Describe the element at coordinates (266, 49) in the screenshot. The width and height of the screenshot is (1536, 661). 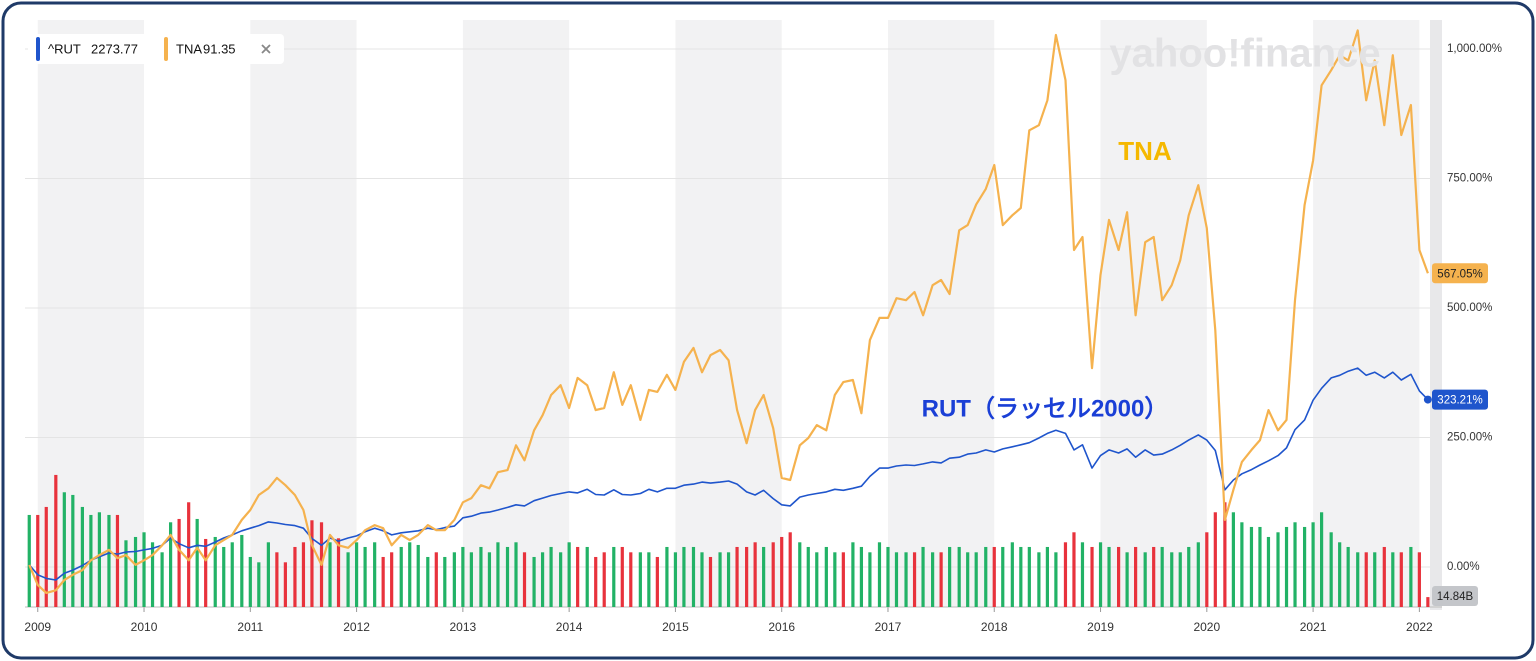
I see `legend-close` at that location.